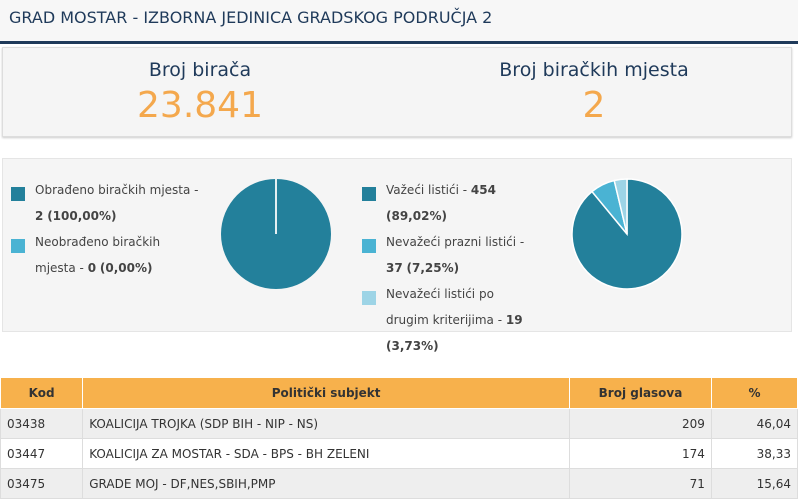 This screenshot has height=503, width=798. What do you see at coordinates (640, 393) in the screenshot?
I see `column-header: Broj glasova` at bounding box center [640, 393].